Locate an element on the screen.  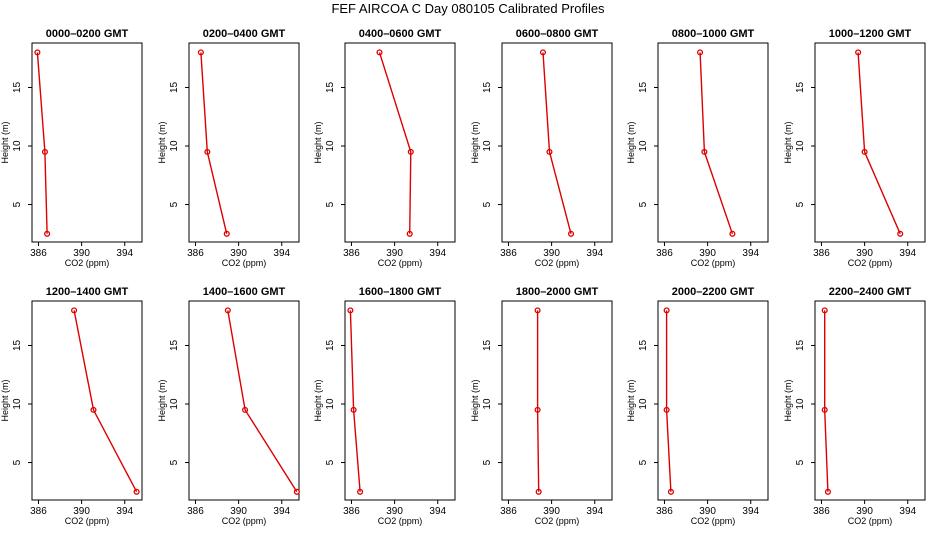
panel-title: 1400–1600 GMT is located at coordinates (244, 292).